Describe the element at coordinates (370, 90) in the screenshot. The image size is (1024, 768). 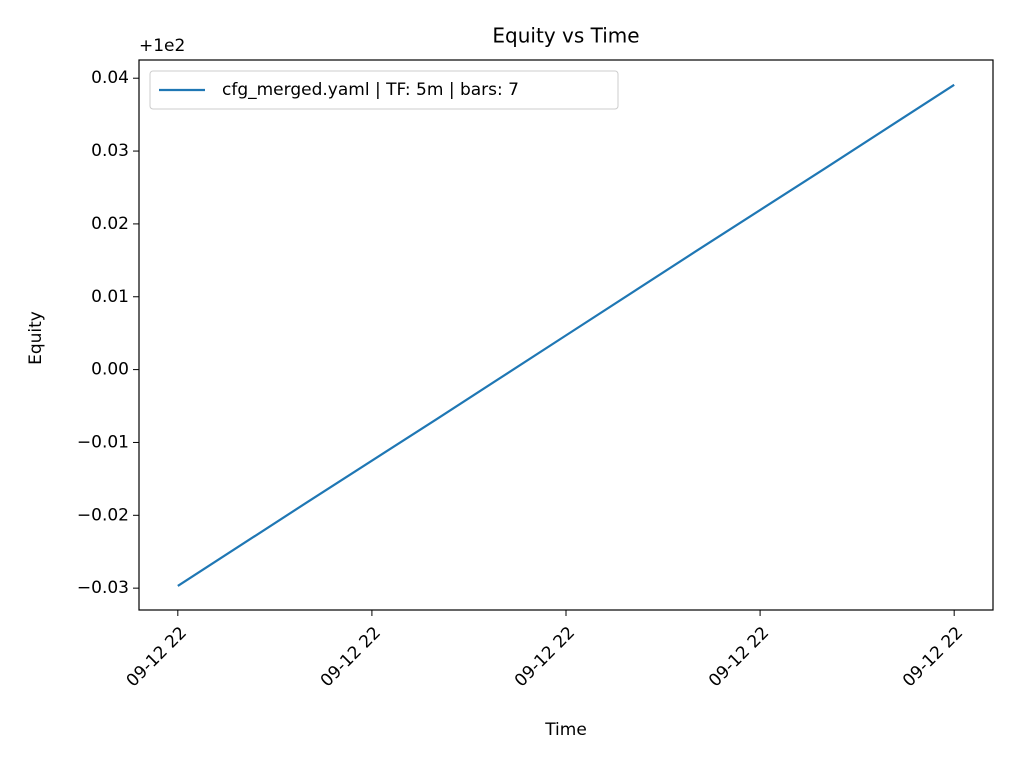
I see `legend-label: cfg_merged.yaml | TF: 5m | bars: 7` at that location.